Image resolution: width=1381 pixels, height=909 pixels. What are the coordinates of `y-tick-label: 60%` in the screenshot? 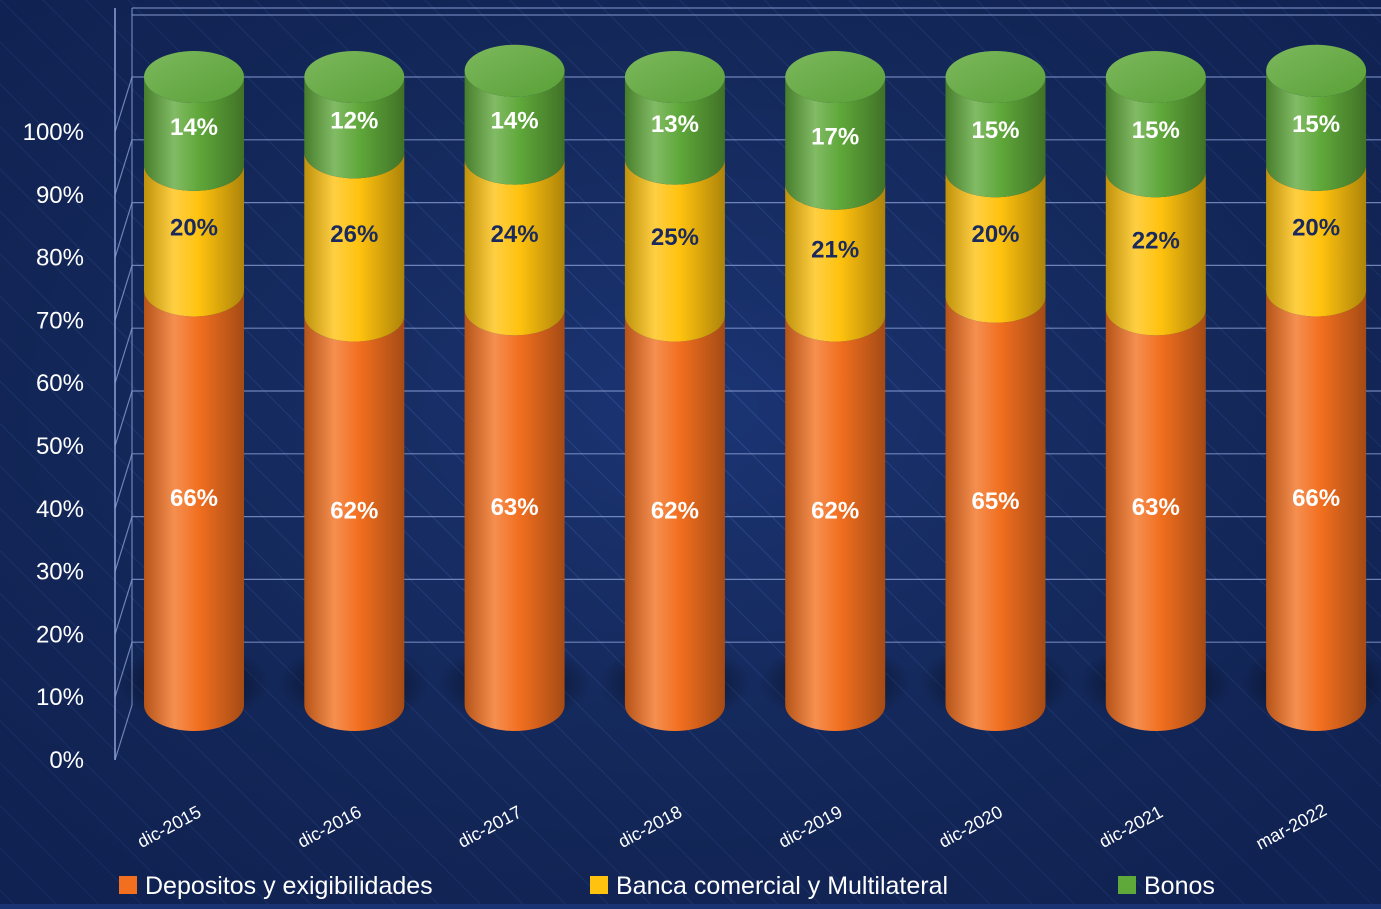 It's located at (60, 383).